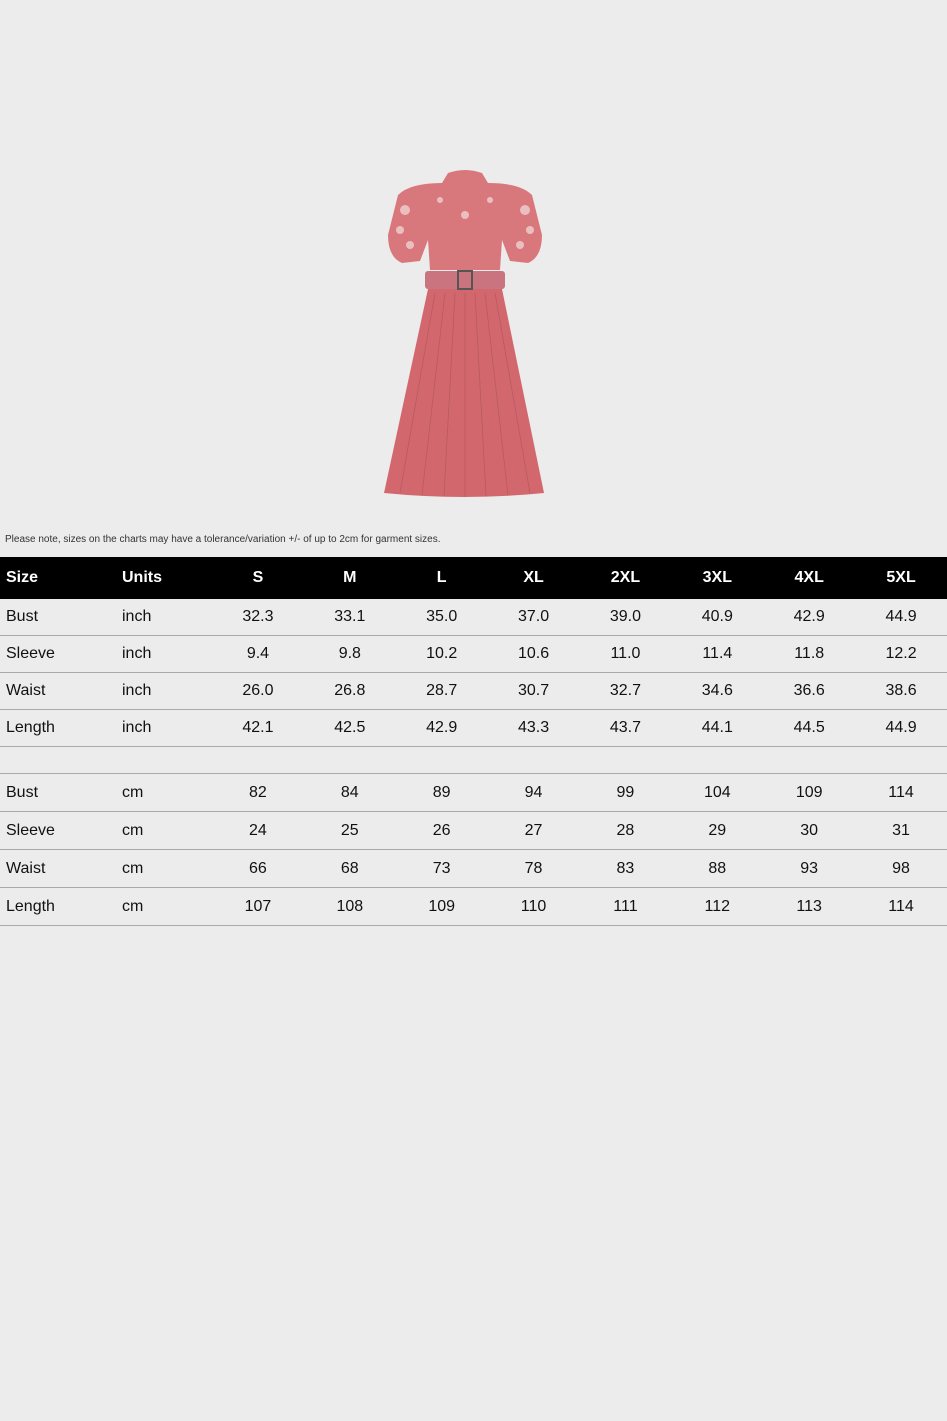 This screenshot has height=1421, width=947. What do you see at coordinates (809, 654) in the screenshot?
I see `value-cell: 11.8` at bounding box center [809, 654].